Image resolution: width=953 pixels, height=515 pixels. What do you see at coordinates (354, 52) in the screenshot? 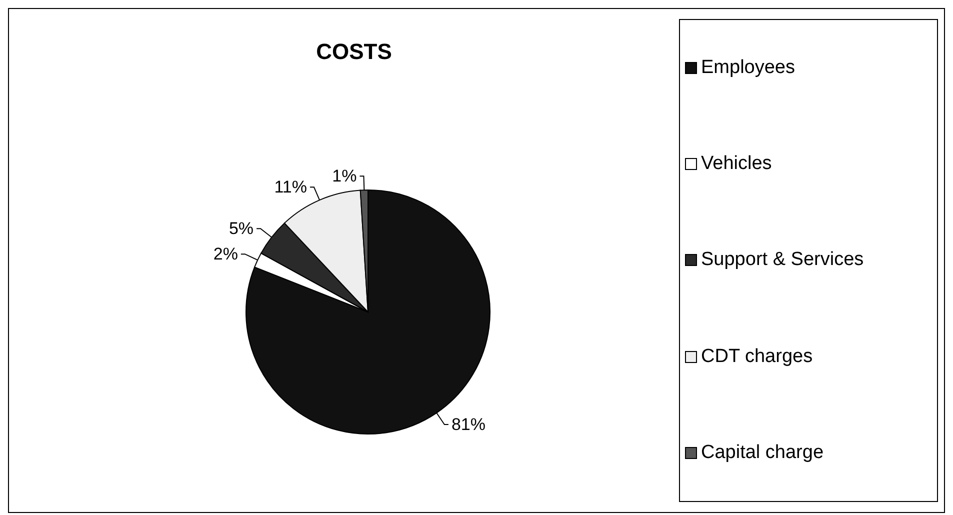
I see `text: COSTS` at bounding box center [354, 52].